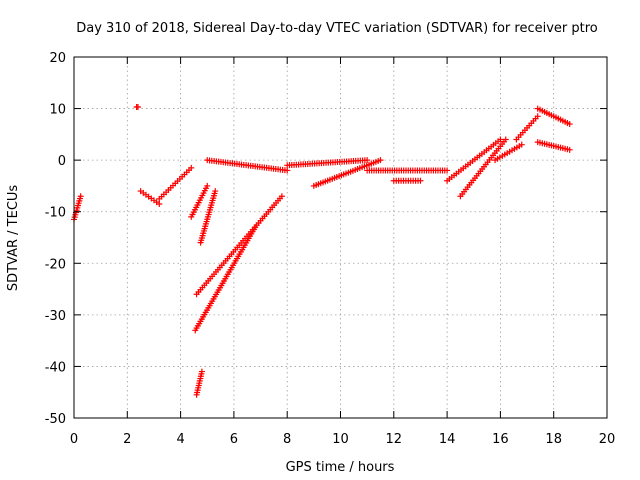  Describe the element at coordinates (607, 439) in the screenshot. I see `x-tick-label: 20` at that location.